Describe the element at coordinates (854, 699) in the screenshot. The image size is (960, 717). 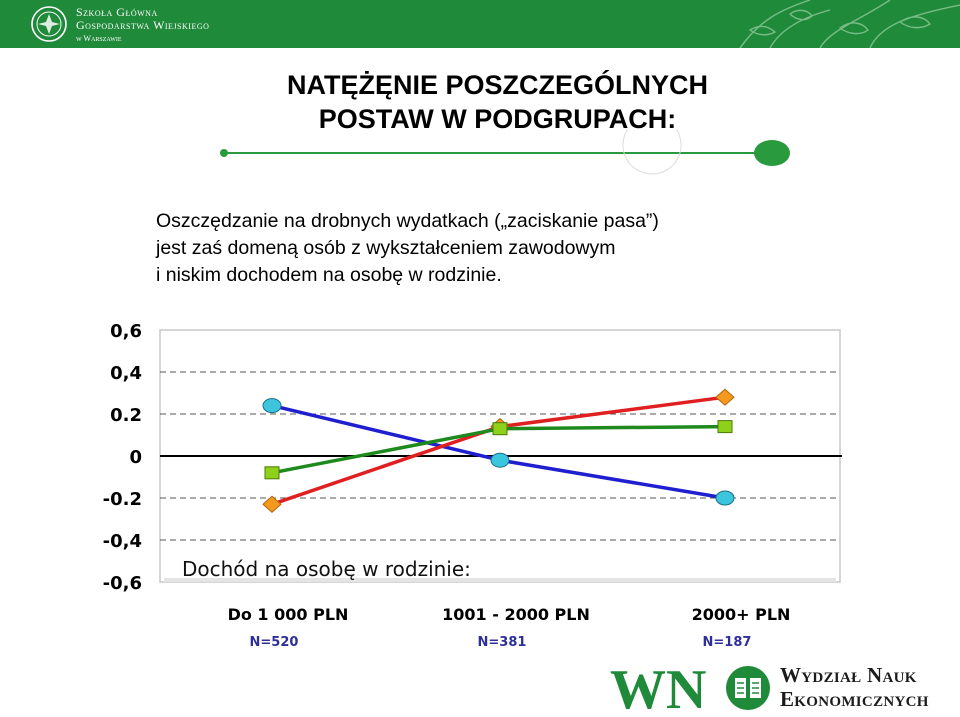
I see `faculty-line2: Ekonomicznych` at that location.